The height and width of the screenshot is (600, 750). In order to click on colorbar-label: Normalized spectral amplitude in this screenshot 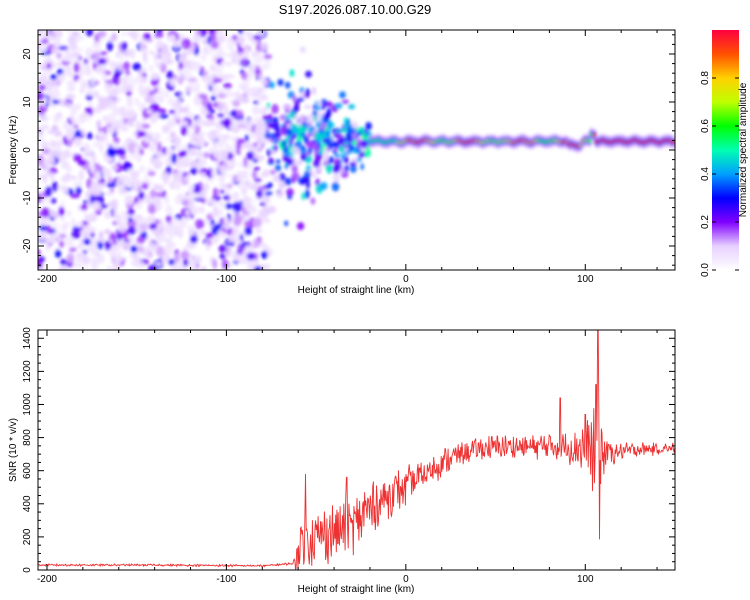, I will do `click(743, 149)`.